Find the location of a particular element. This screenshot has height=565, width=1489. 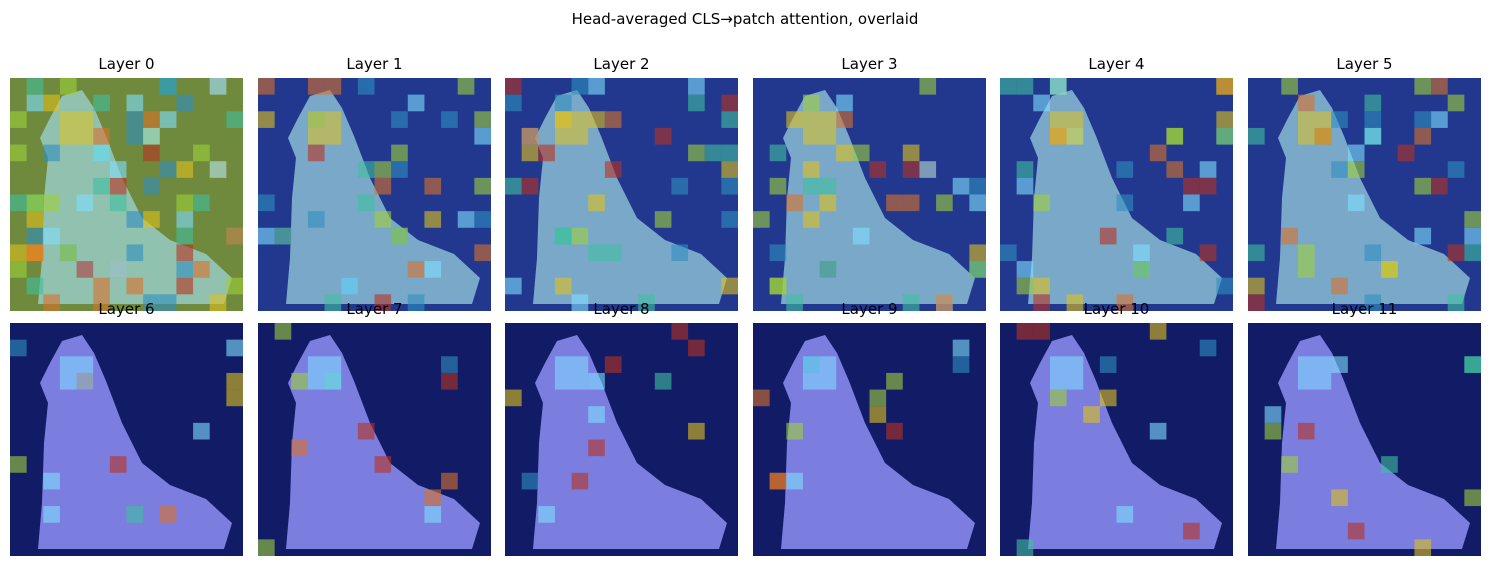

panel-title: Layer 4 is located at coordinates (1116, 64).